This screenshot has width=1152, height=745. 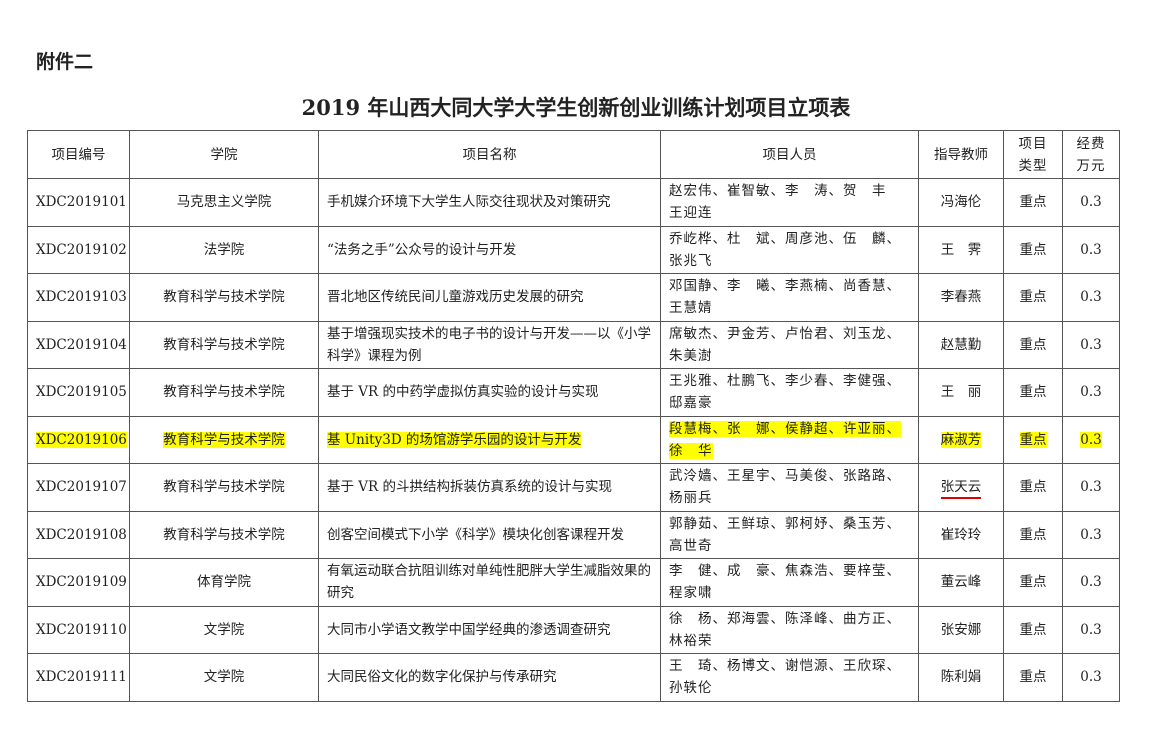 I want to click on advisor-cell: 董云峰, so click(x=961, y=582).